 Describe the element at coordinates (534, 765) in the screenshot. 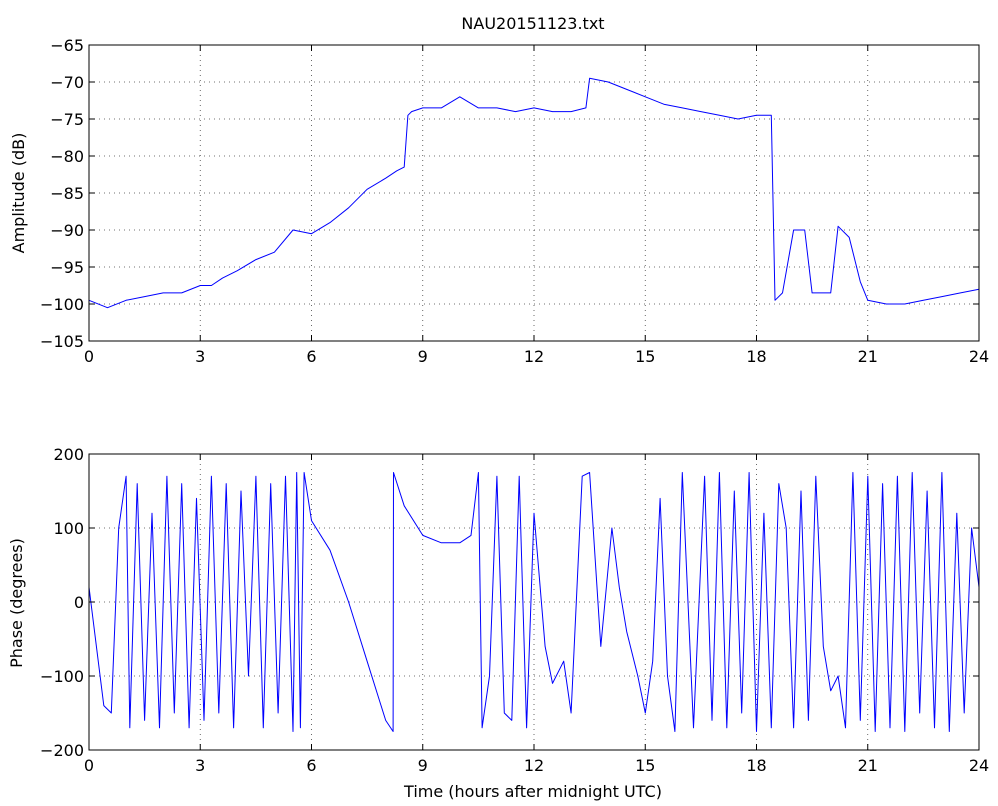

I see `phase-xtick-label: 12` at that location.